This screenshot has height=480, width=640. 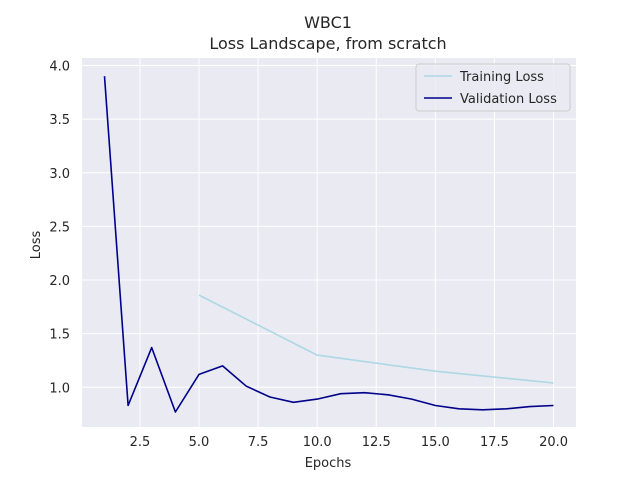 I want to click on y-tick-label: 4.0, so click(x=59, y=67).